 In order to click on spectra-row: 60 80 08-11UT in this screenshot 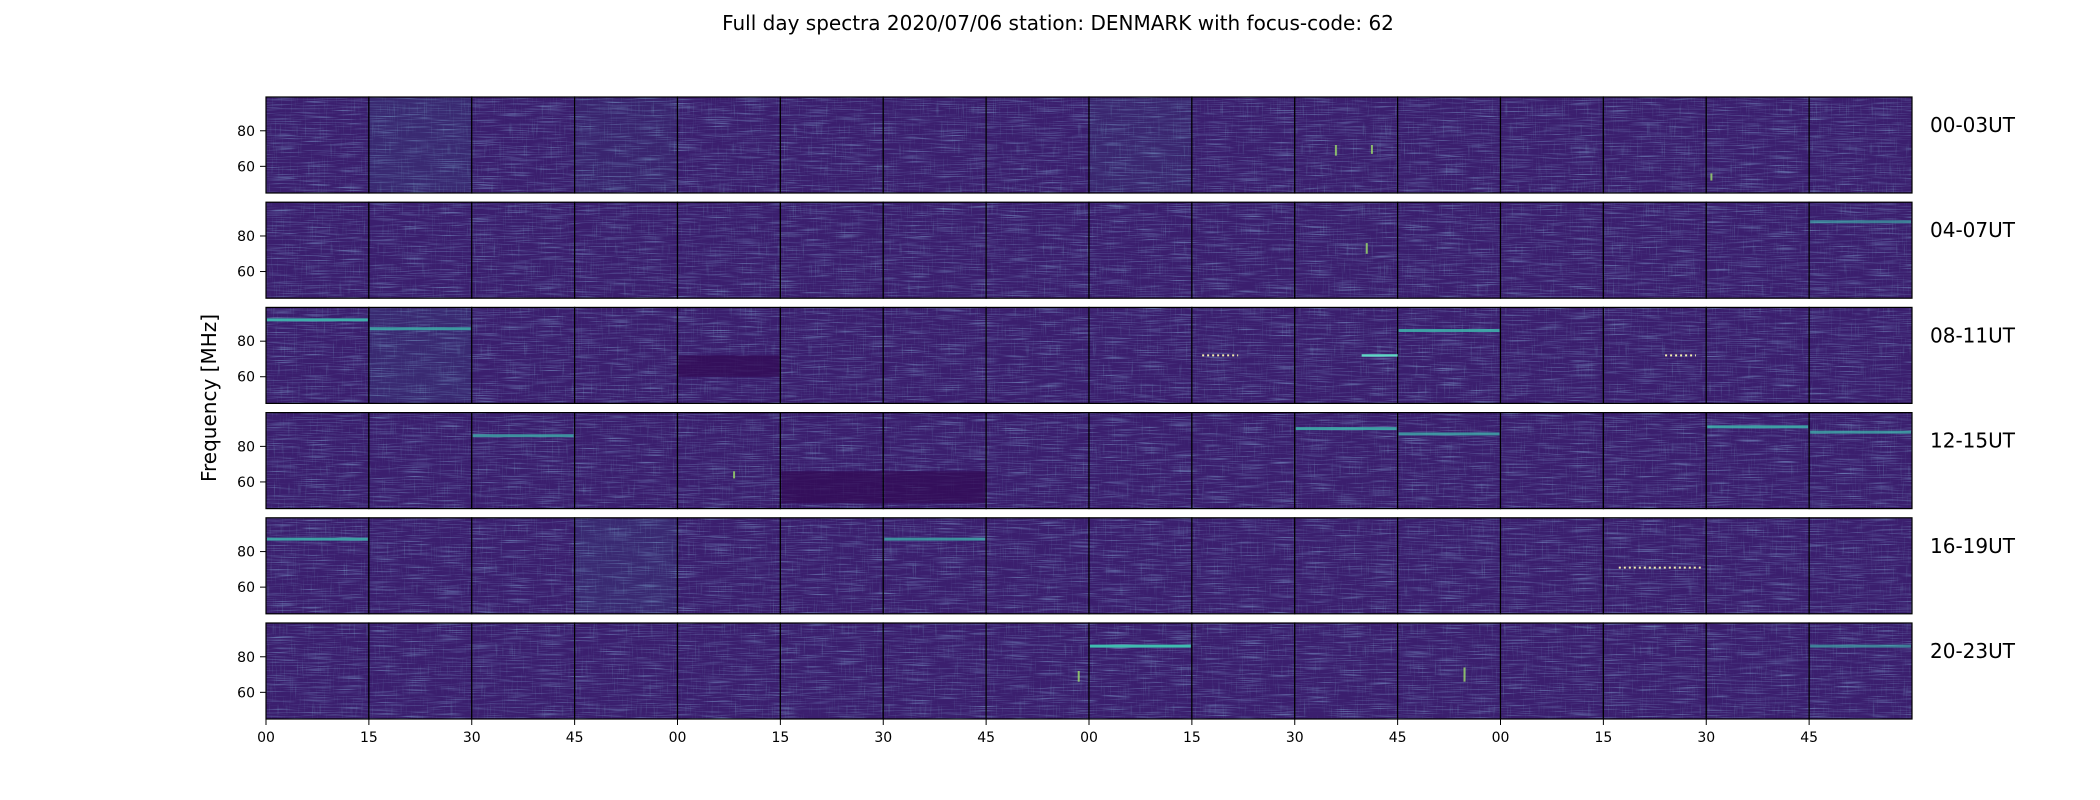, I will do `click(1126, 355)`.